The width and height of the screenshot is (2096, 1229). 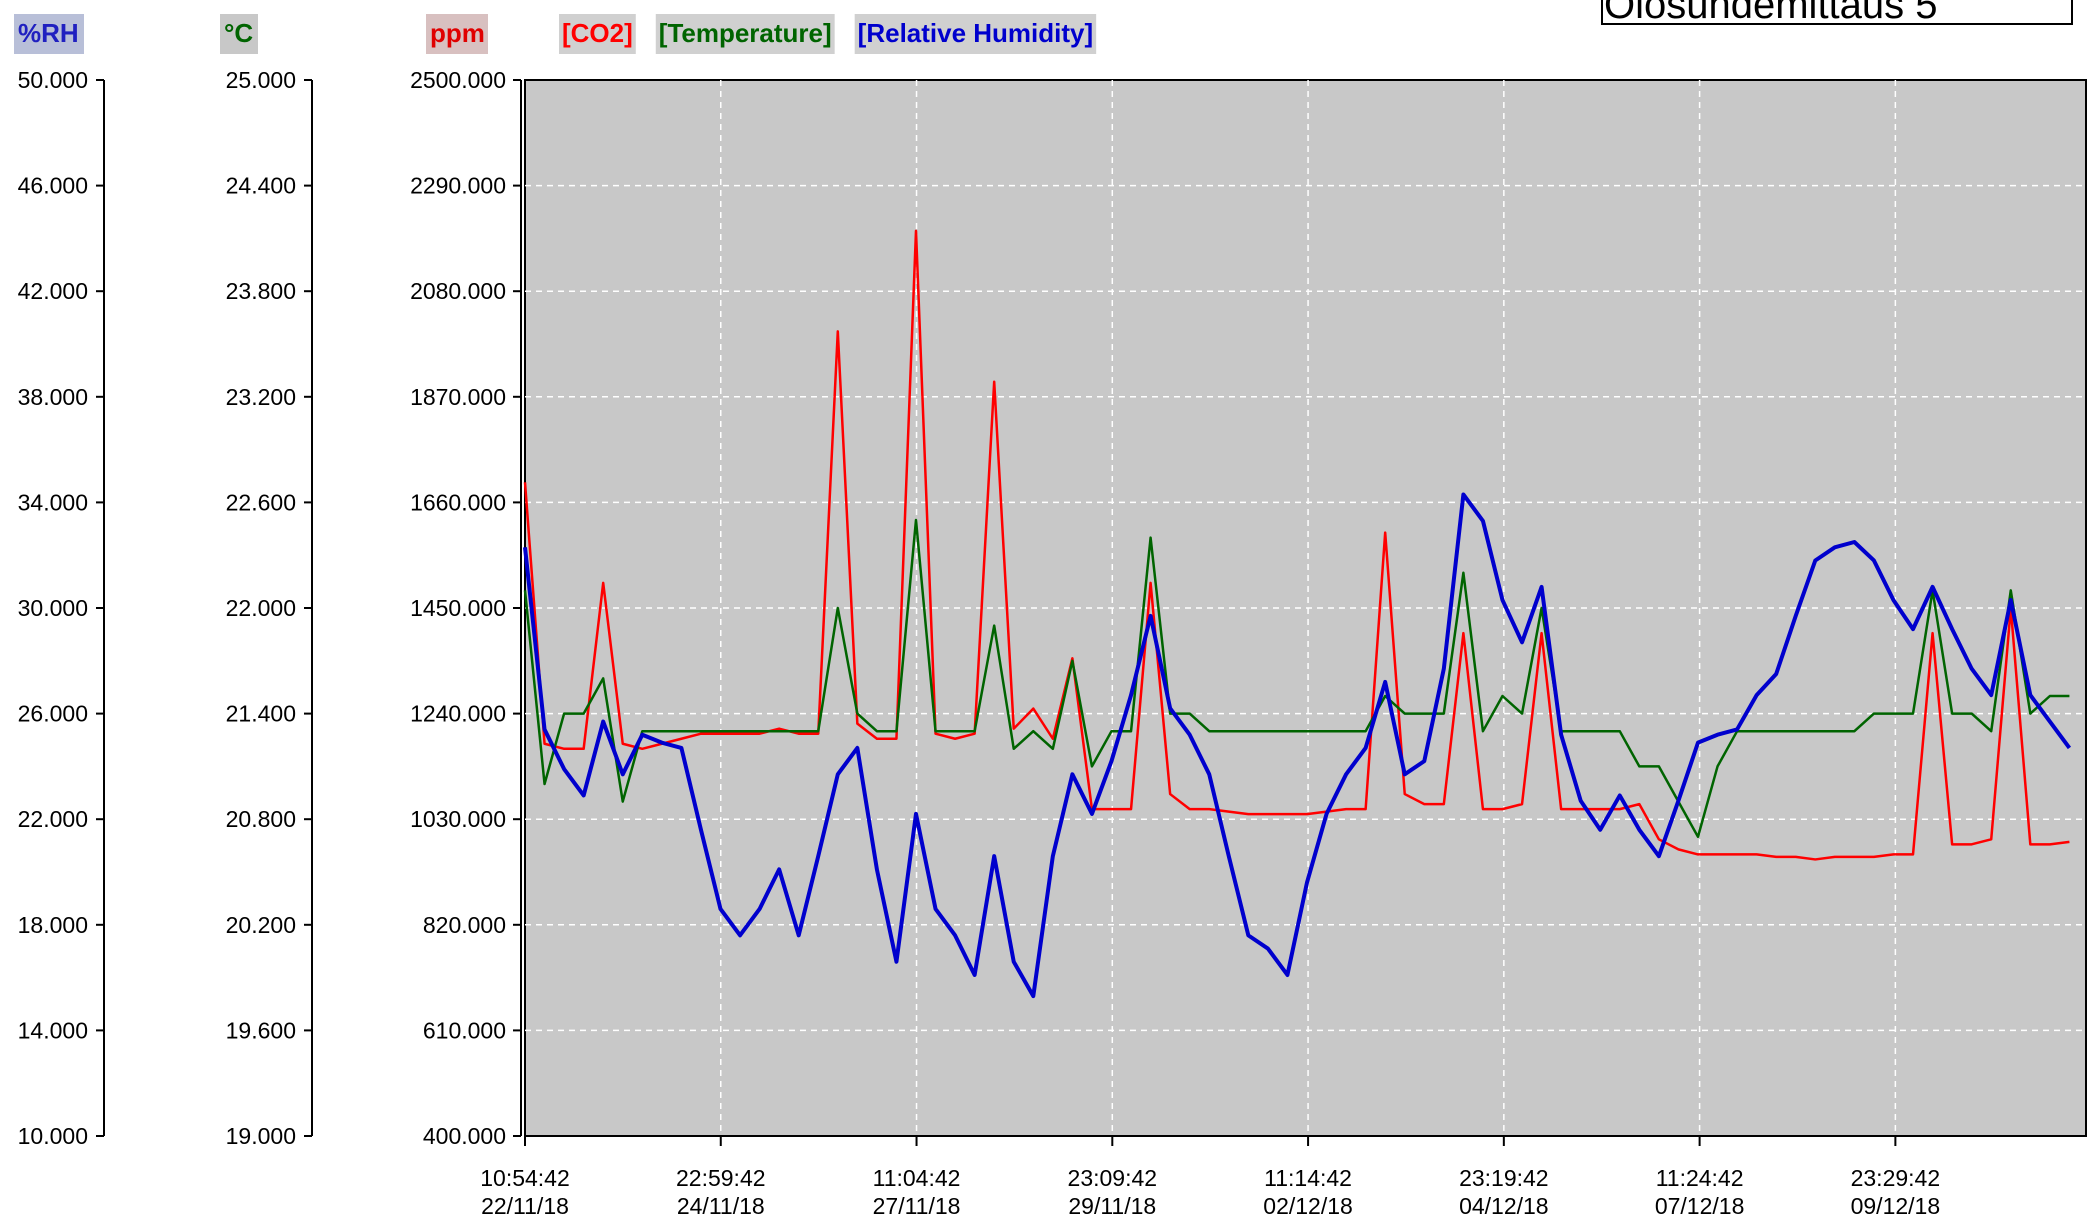 I want to click on tick-label: 19.000, so click(x=261, y=1136).